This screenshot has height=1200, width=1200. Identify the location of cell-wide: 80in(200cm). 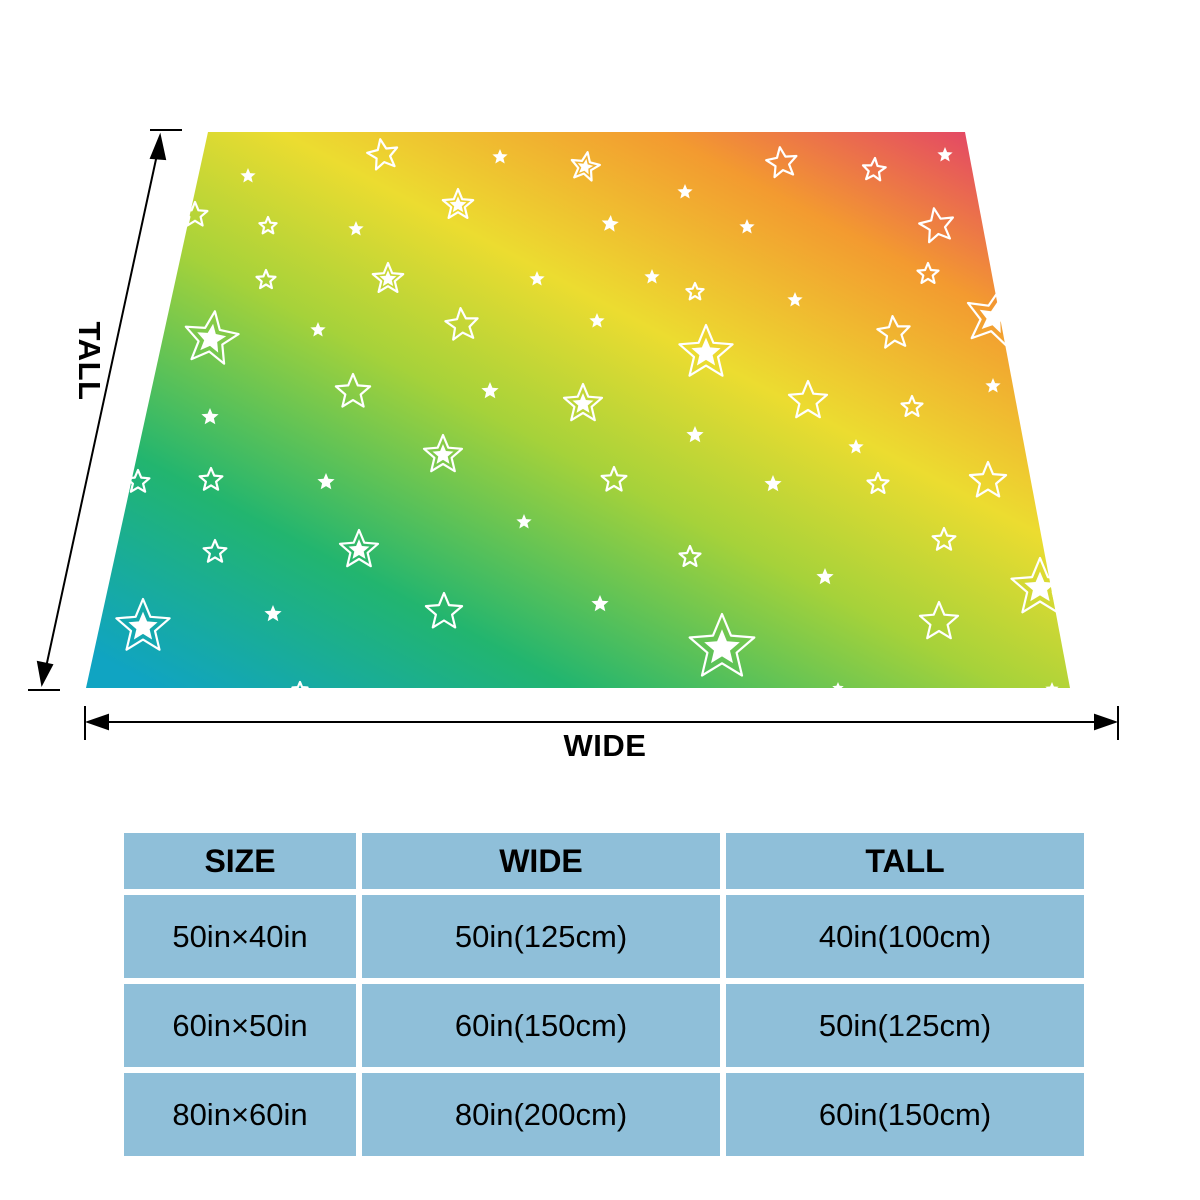
(541, 1114).